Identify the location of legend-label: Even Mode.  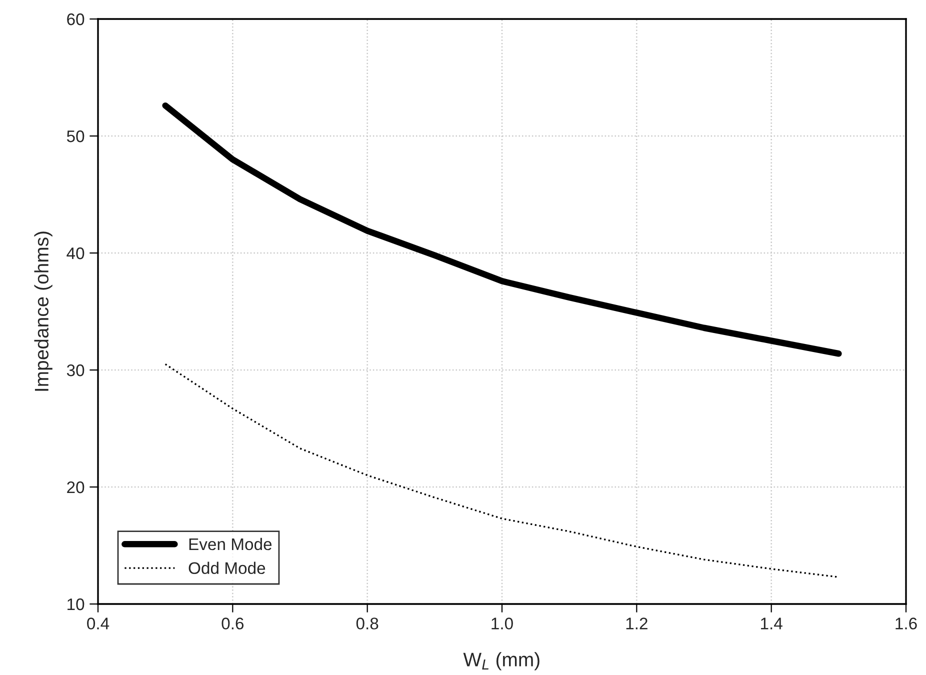
(230, 544).